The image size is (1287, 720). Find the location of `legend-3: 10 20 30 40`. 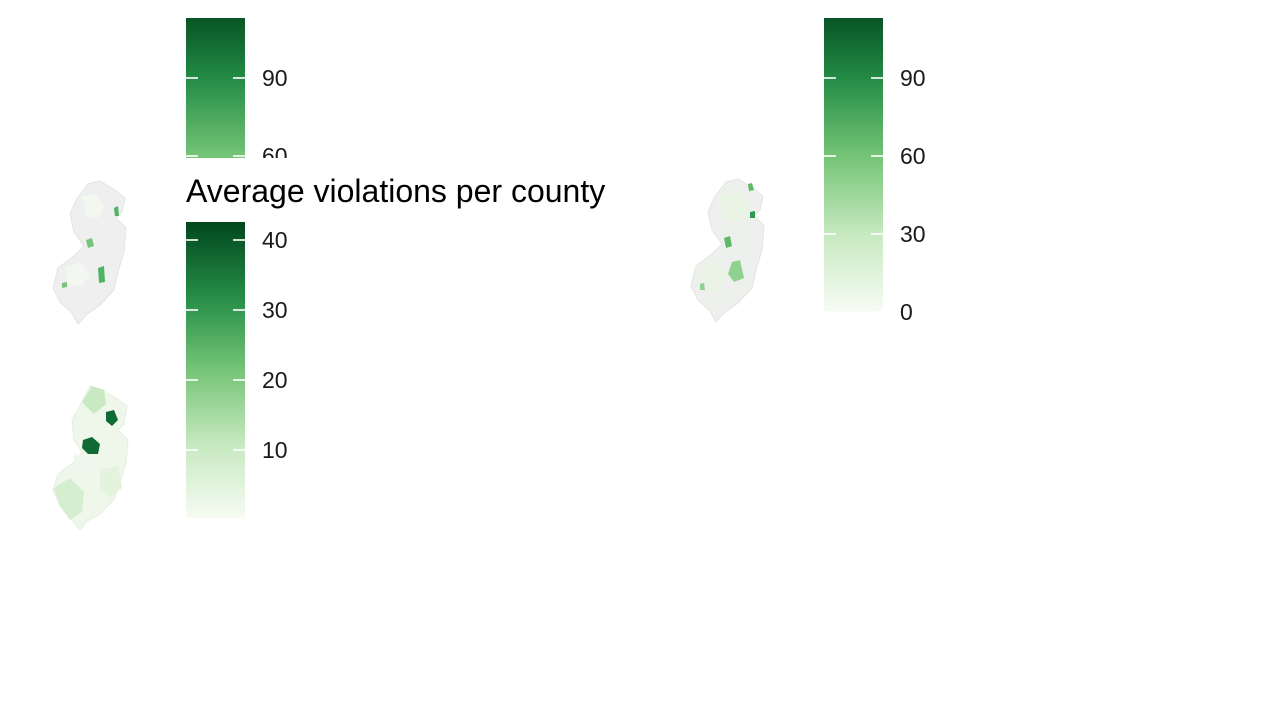

legend-3: 10 20 30 40 is located at coordinates (237, 370).